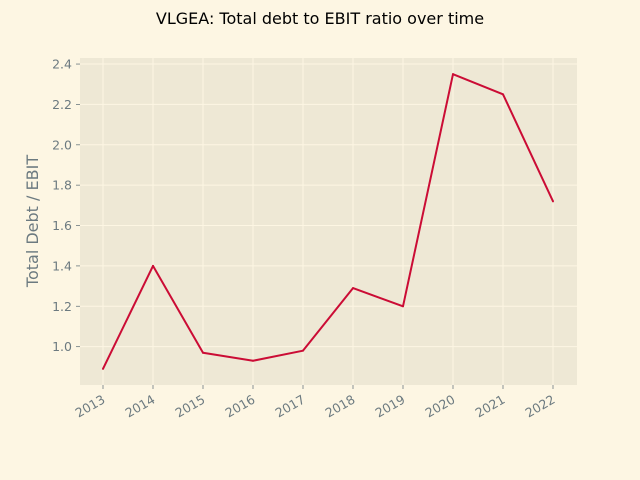  What do you see at coordinates (139, 406) in the screenshot?
I see `x-tick-label: 2014` at bounding box center [139, 406].